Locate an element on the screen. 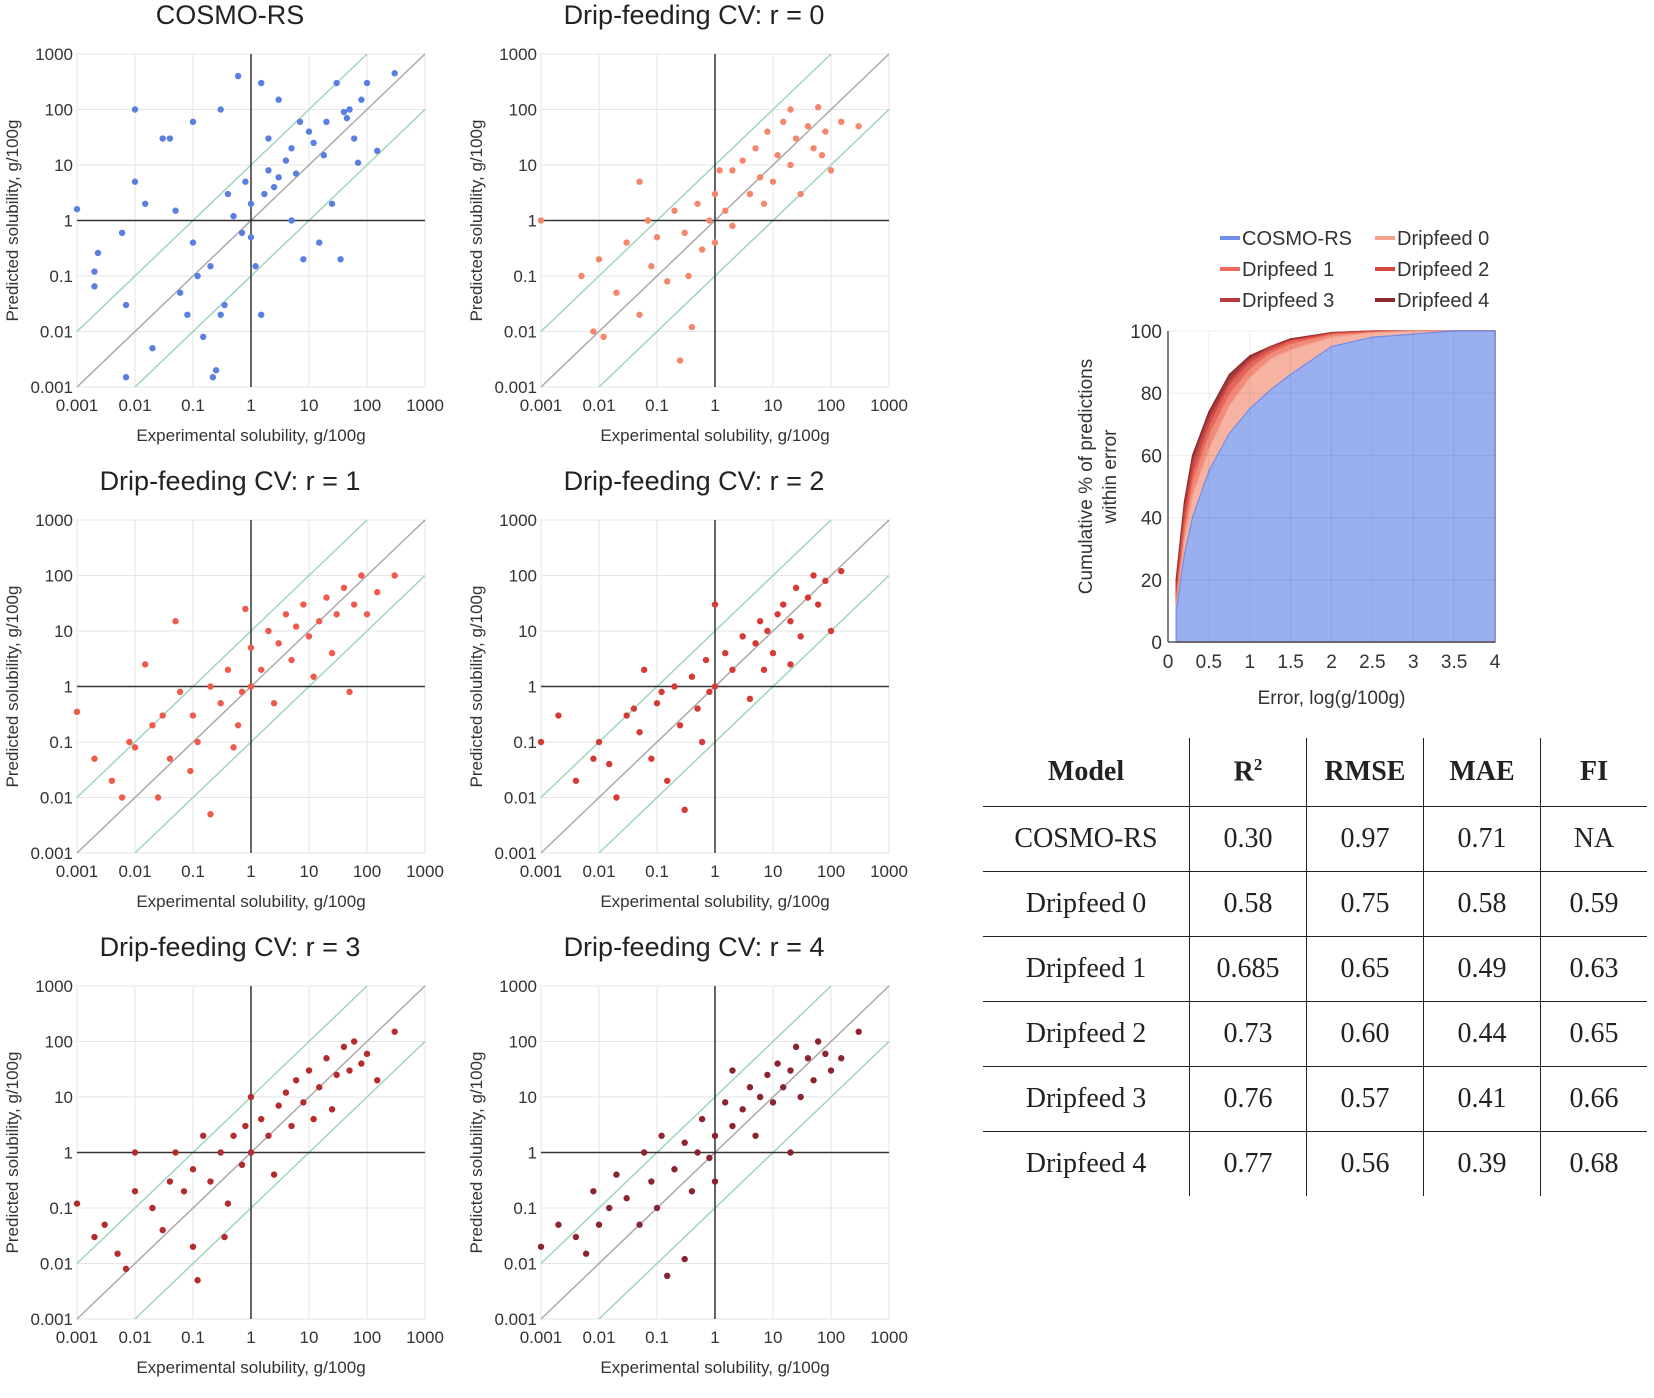 The height and width of the screenshot is (1398, 1654). y-axis-label-line: Cumulative % of predictions is located at coordinates (1086, 477).